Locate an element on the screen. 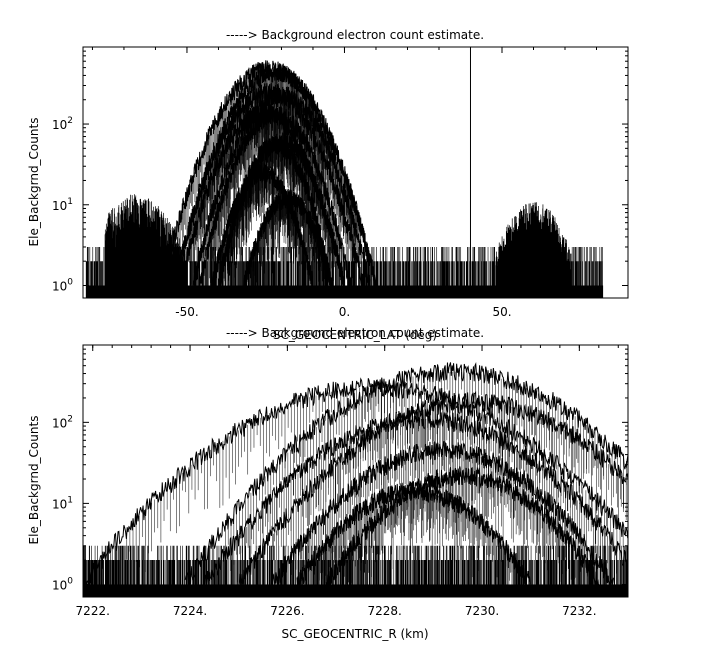 The width and height of the screenshot is (724, 656). x-tick-label: 7232. is located at coordinates (579, 611).